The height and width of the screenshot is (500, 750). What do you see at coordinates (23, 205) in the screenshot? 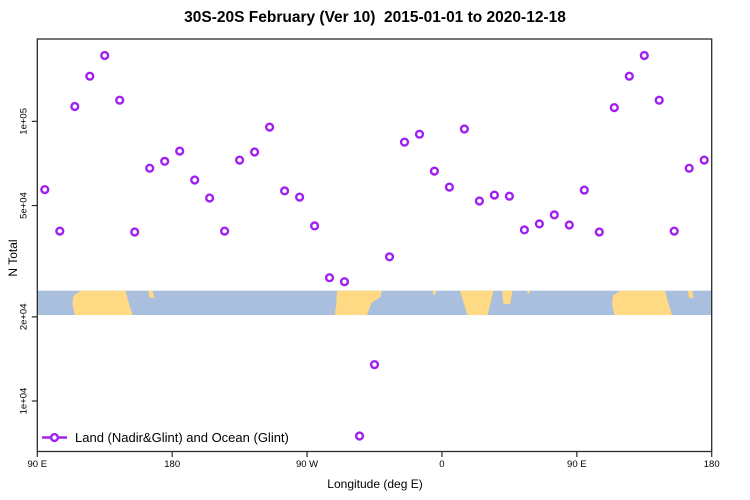
I see `y-tick-label: 5e+04` at bounding box center [23, 205].